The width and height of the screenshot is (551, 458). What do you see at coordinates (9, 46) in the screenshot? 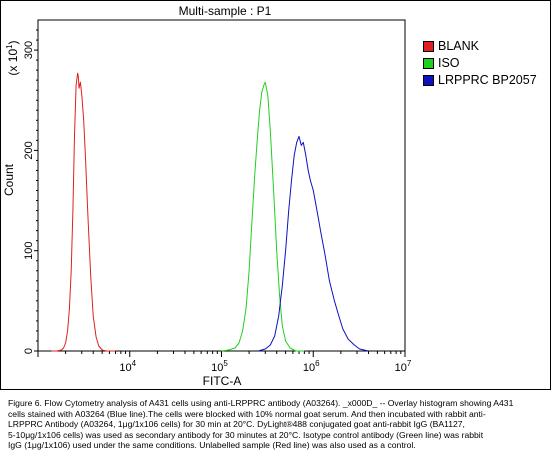
I see `y-multiplier-exp: 1` at bounding box center [9, 46].